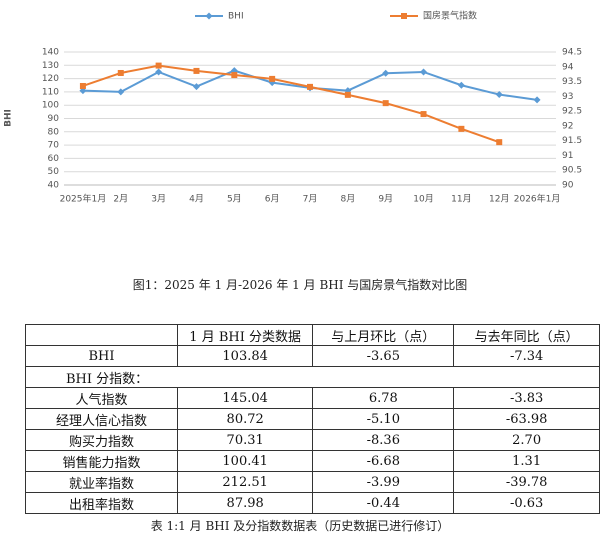 The width and height of the screenshot is (600, 541). I want to click on cell: 销售能力指数, so click(101, 461).